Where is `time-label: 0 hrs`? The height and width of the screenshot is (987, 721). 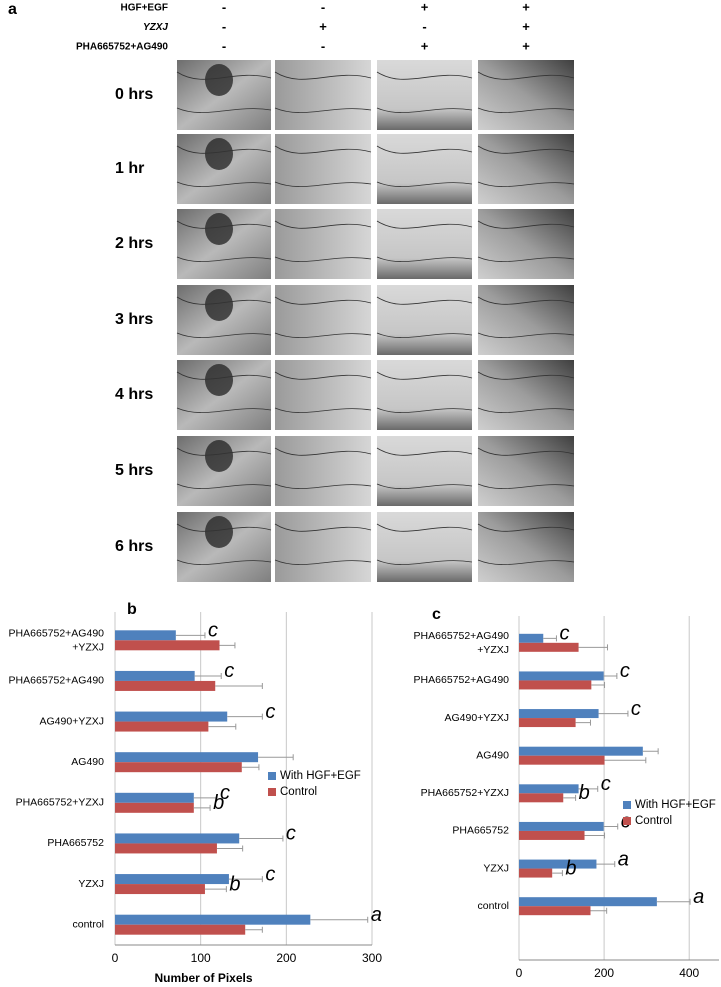 time-label: 0 hrs is located at coordinates (134, 94).